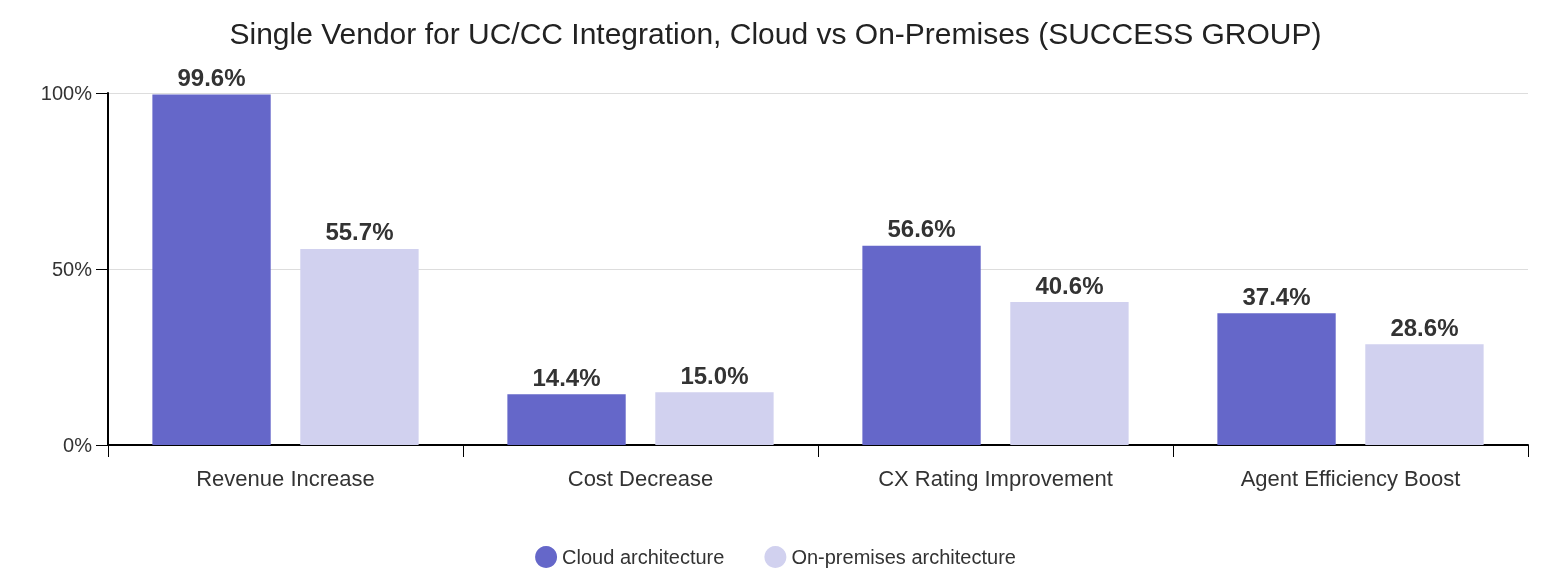 The height and width of the screenshot is (581, 1551). I want to click on y-tick-label: 100%, so click(66, 93).